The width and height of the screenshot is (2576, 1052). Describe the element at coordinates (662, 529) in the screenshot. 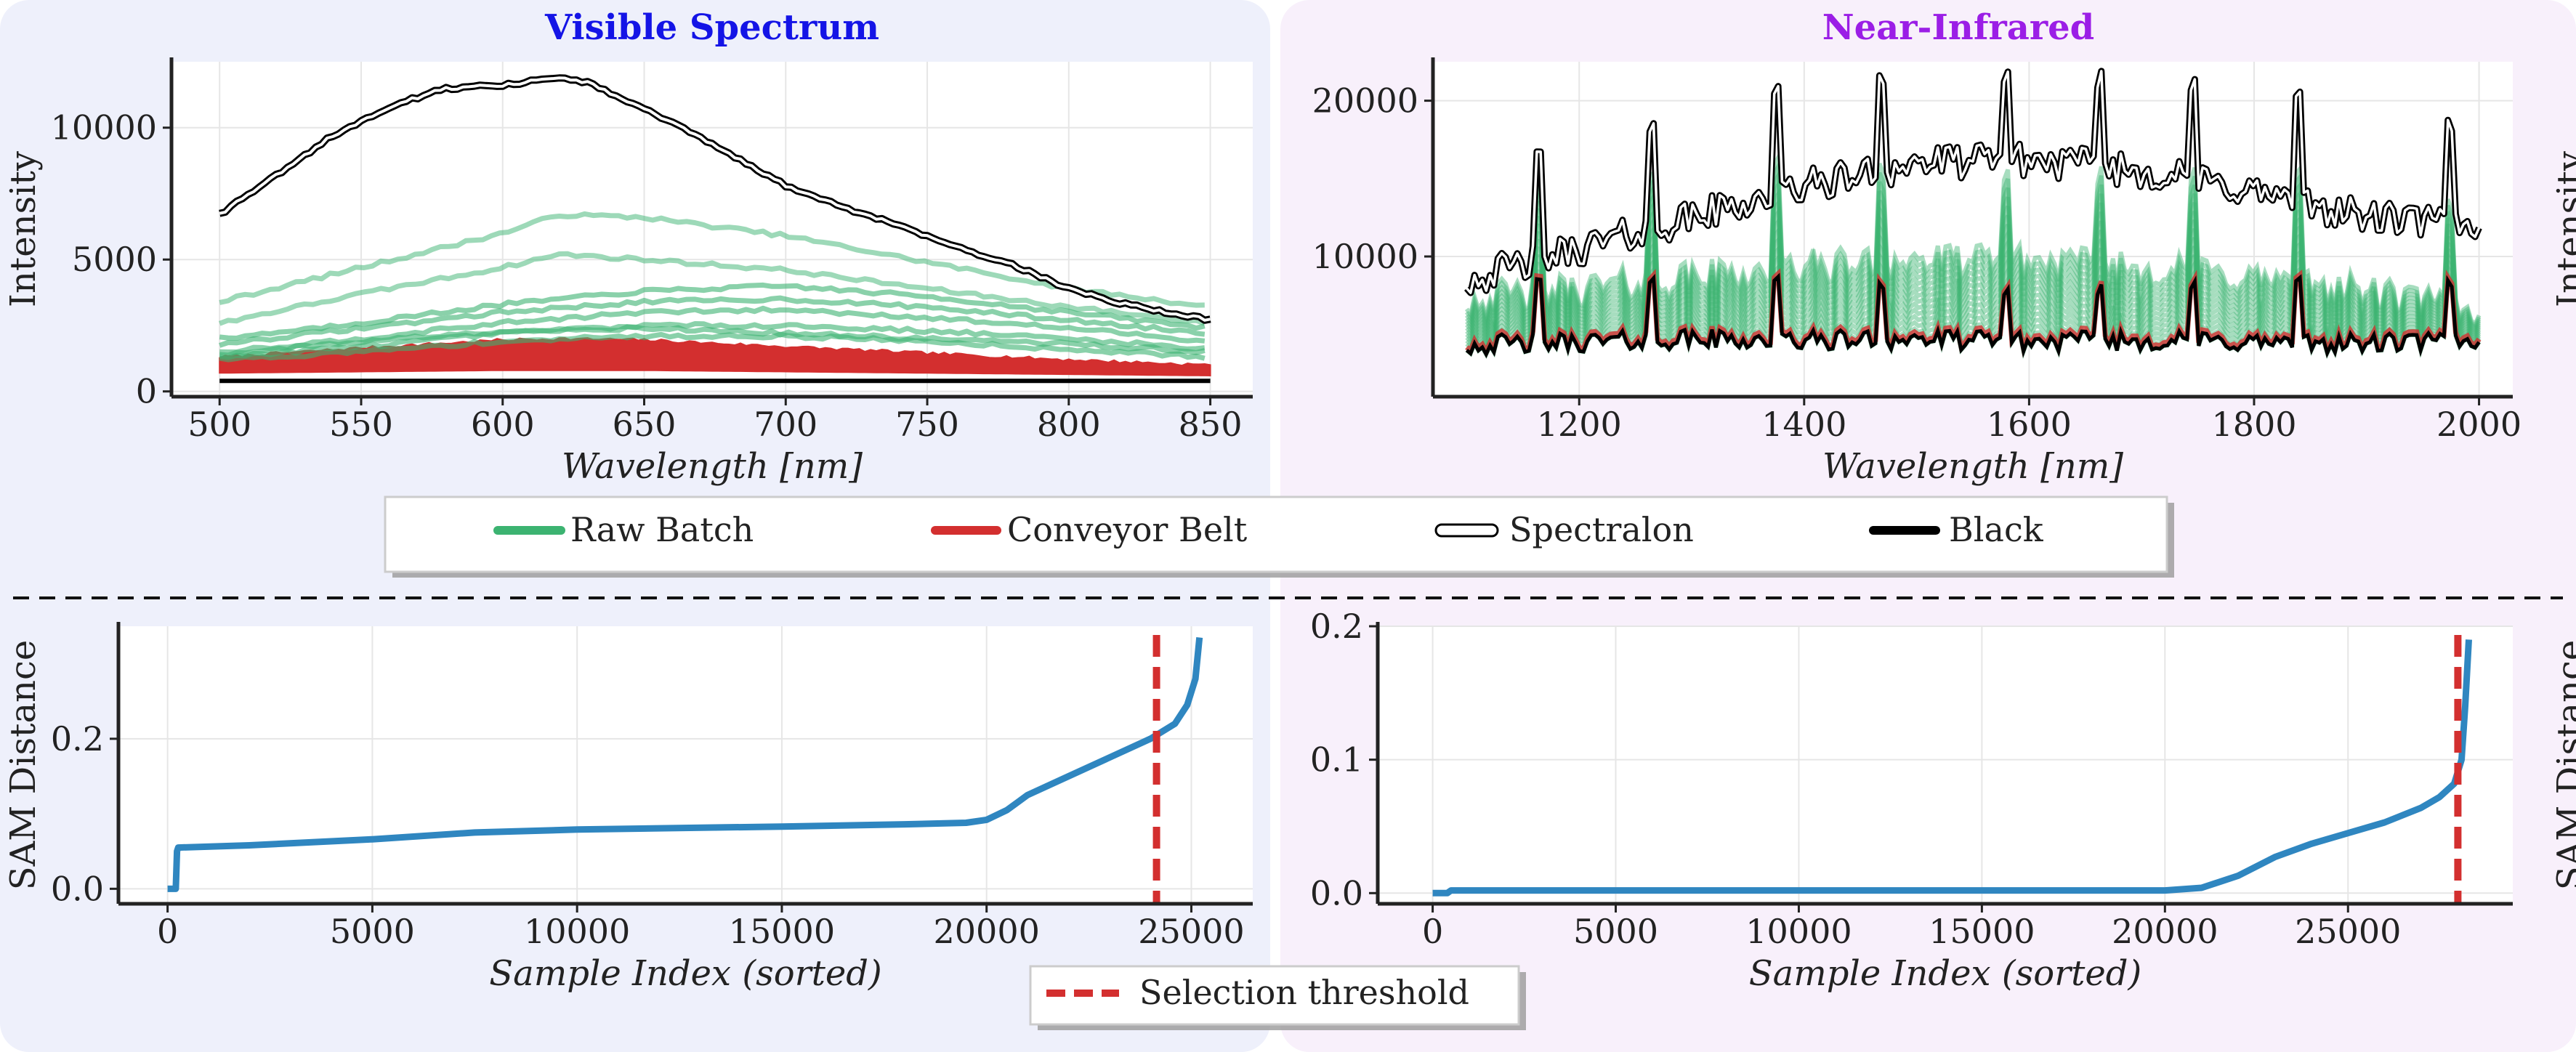

I see `legend-raw-batch-label: Raw Batch` at that location.